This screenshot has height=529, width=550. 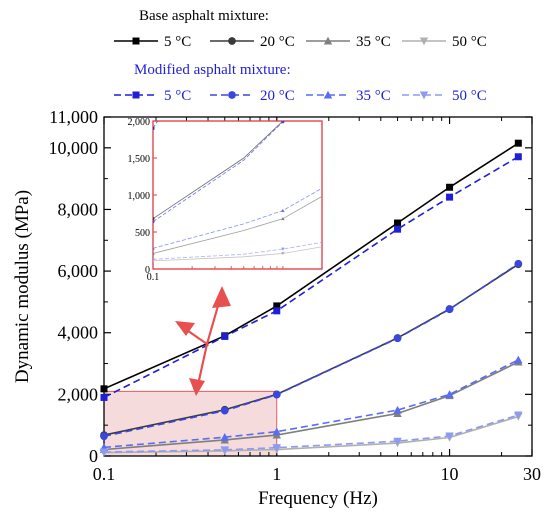 What do you see at coordinates (532, 474) in the screenshot?
I see `x-tick-label: 30` at bounding box center [532, 474].